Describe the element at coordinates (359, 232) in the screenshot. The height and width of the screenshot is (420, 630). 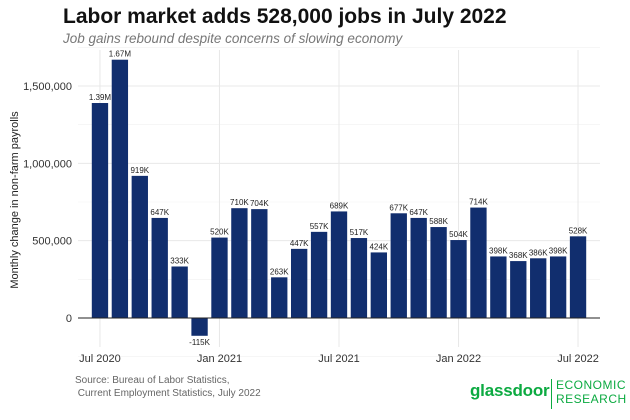
I see `data-label: 517K` at that location.